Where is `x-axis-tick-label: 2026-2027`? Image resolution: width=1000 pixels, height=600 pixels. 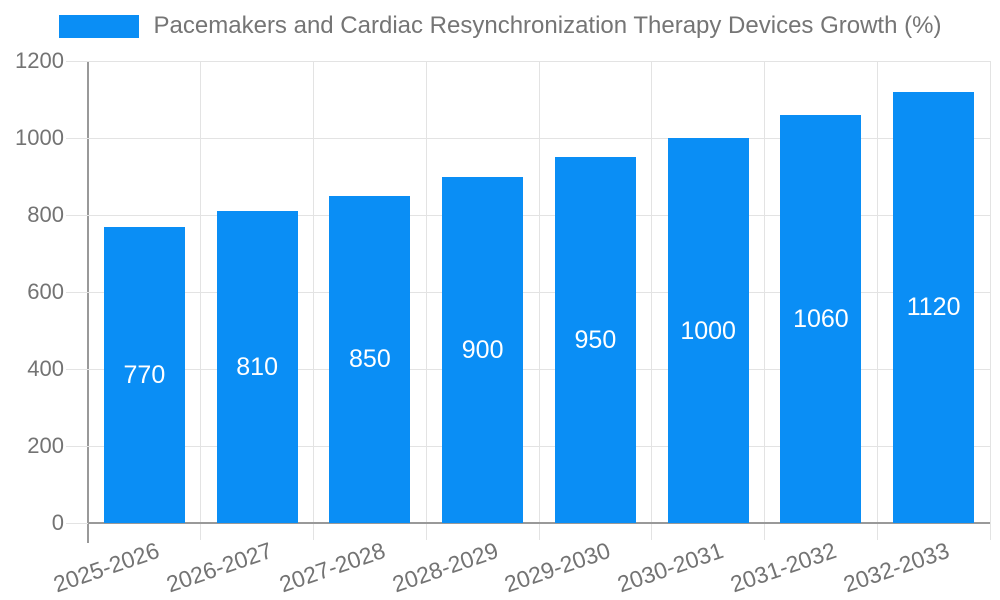 x-axis-tick-label: 2026-2027 is located at coordinates (219, 567).